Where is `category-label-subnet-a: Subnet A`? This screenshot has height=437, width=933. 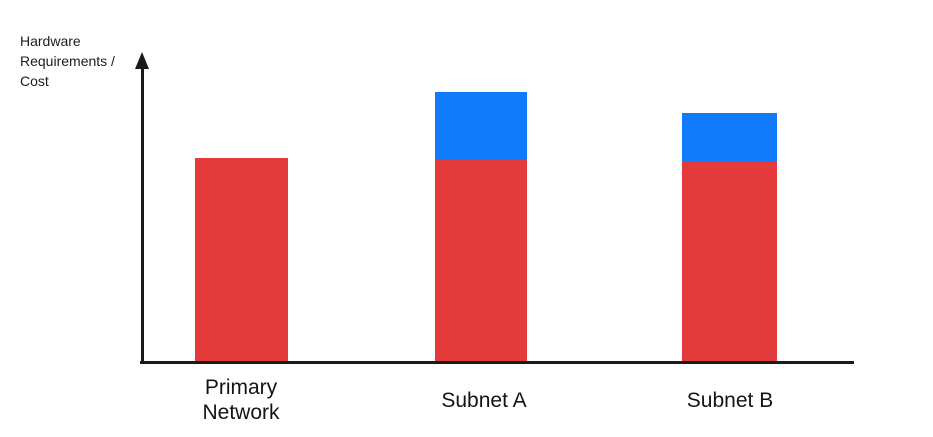 category-label-subnet-a: Subnet A is located at coordinates (484, 400).